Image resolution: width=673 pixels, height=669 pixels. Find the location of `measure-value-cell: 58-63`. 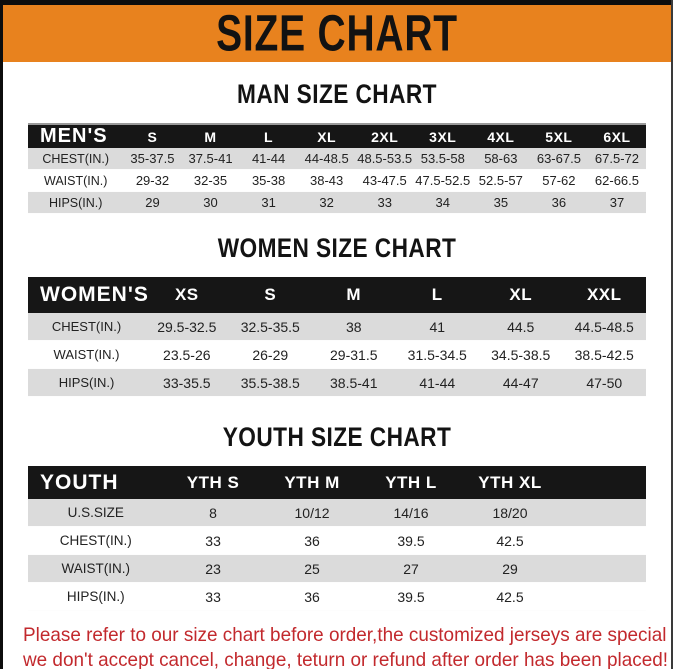

measure-value-cell: 58-63 is located at coordinates (500, 159).